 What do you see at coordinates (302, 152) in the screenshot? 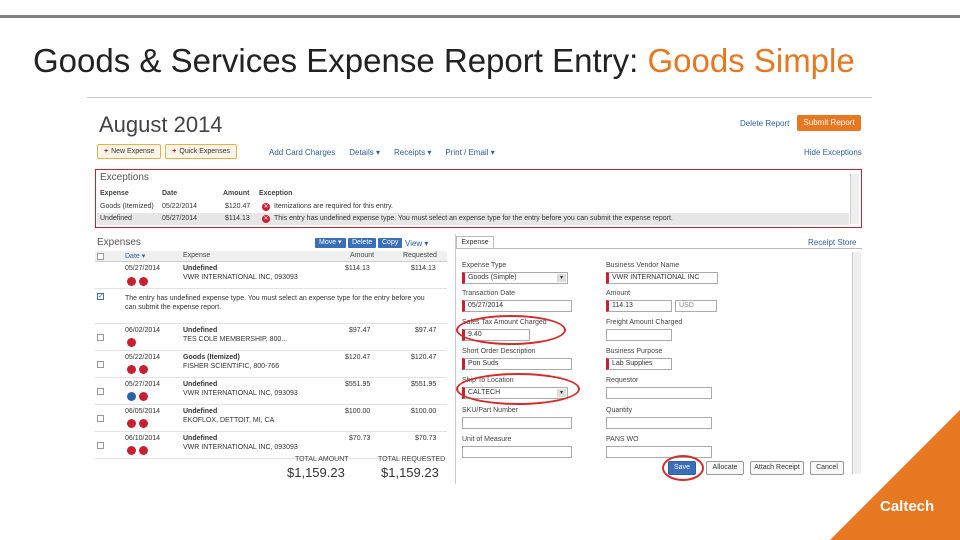
I see `add-card-charges-link: Add Card Charges` at bounding box center [302, 152].